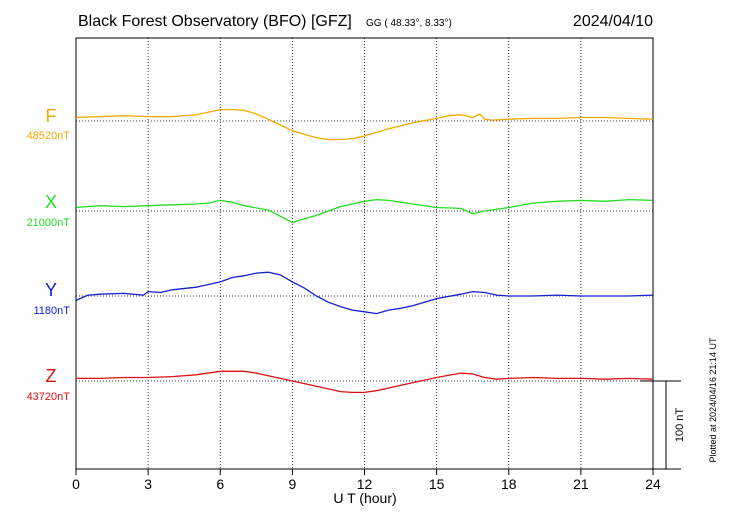  I want to click on x-tick-label: 15, so click(437, 484).